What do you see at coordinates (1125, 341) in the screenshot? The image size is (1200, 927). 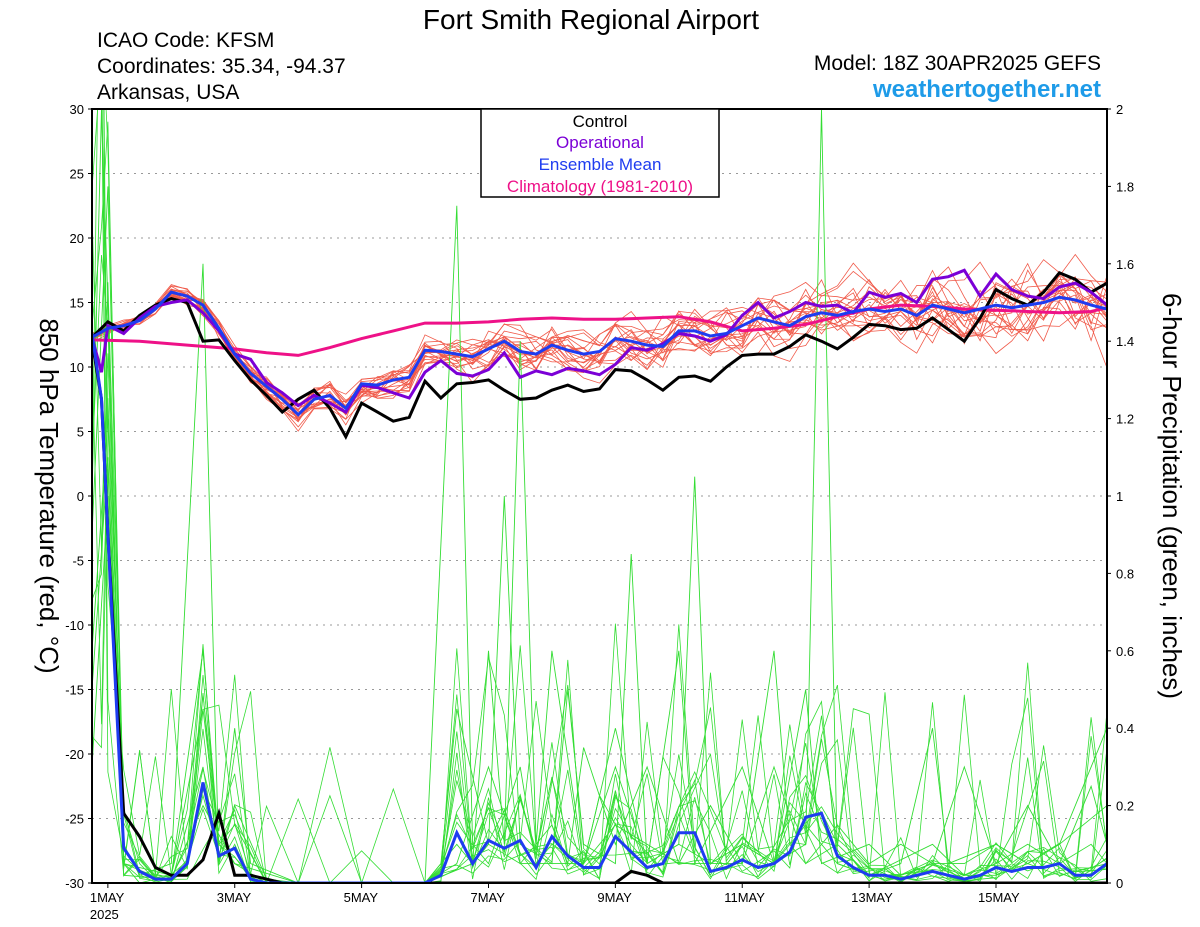 I see `y2-tick-label: 1.4` at bounding box center [1125, 341].